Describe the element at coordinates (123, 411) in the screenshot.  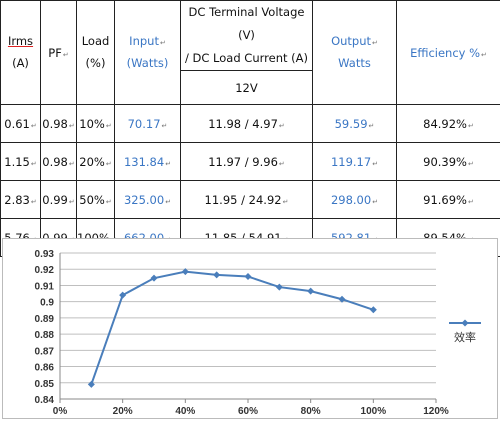
I see `x-tick-label: 20%` at that location.